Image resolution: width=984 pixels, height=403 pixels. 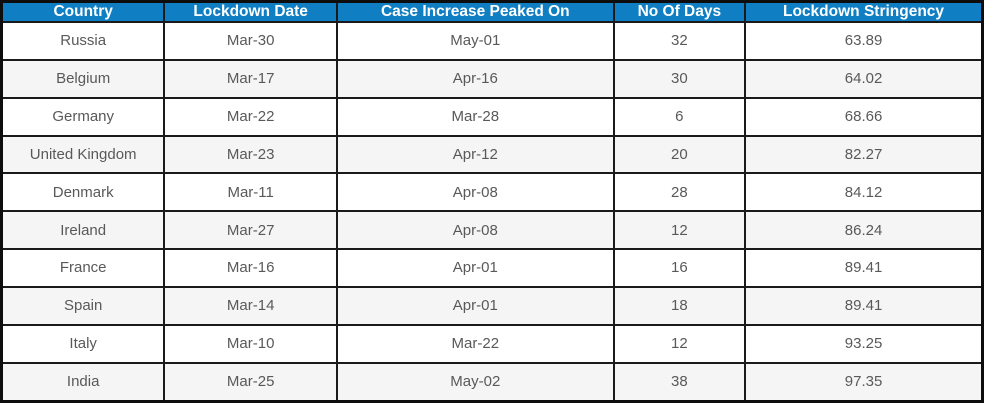 What do you see at coordinates (250, 382) in the screenshot?
I see `table-cell: Mar-25` at bounding box center [250, 382].